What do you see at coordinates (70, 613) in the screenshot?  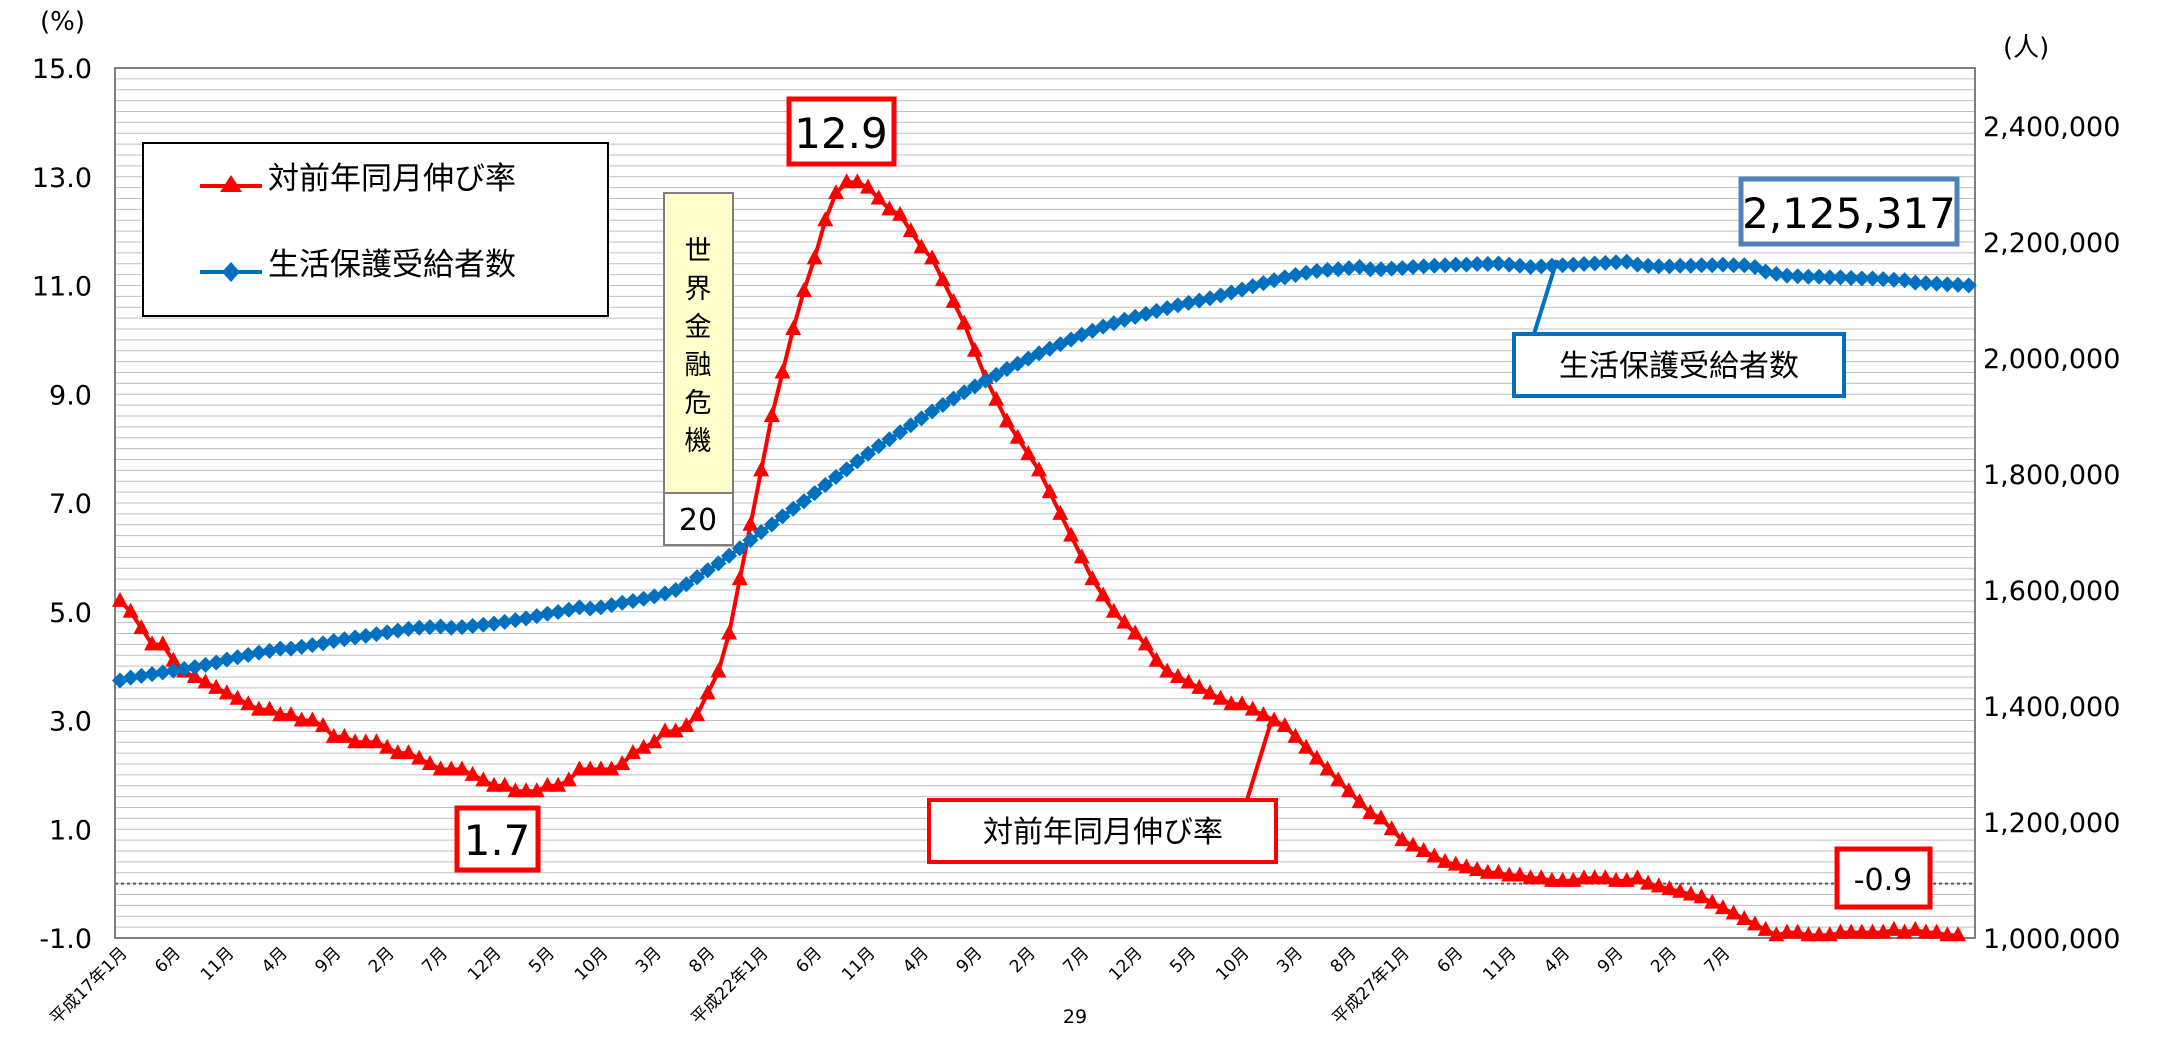 I see `left-tick-label: 5.0` at bounding box center [70, 613].